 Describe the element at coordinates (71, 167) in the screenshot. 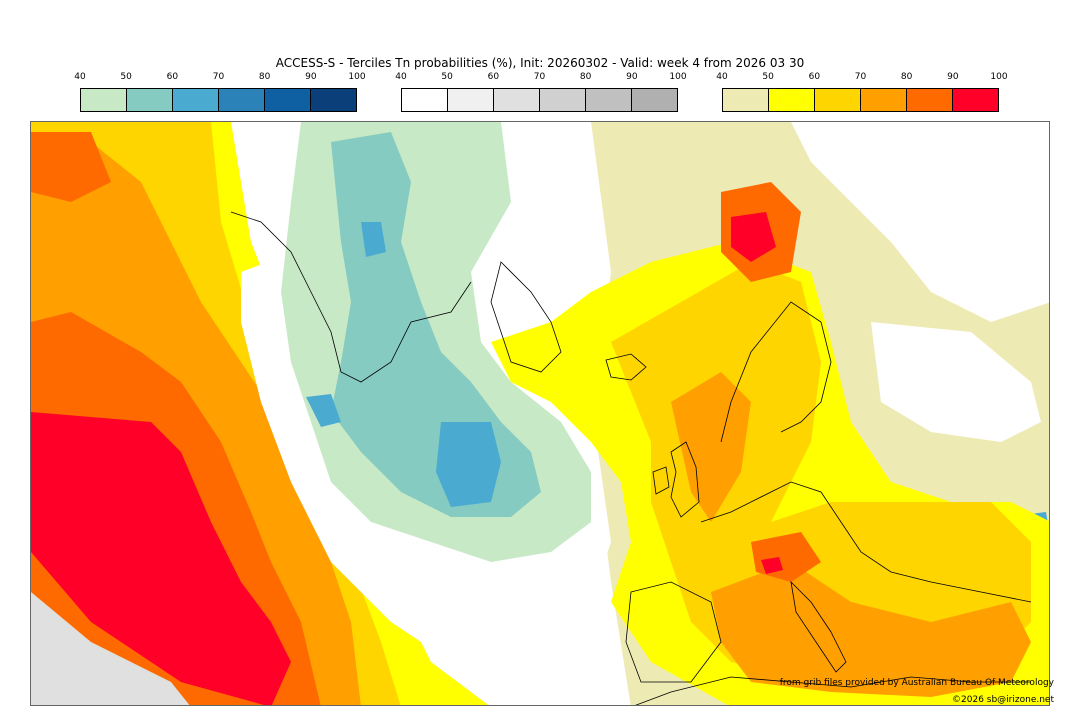

I see `region-above-80-nw` at that location.